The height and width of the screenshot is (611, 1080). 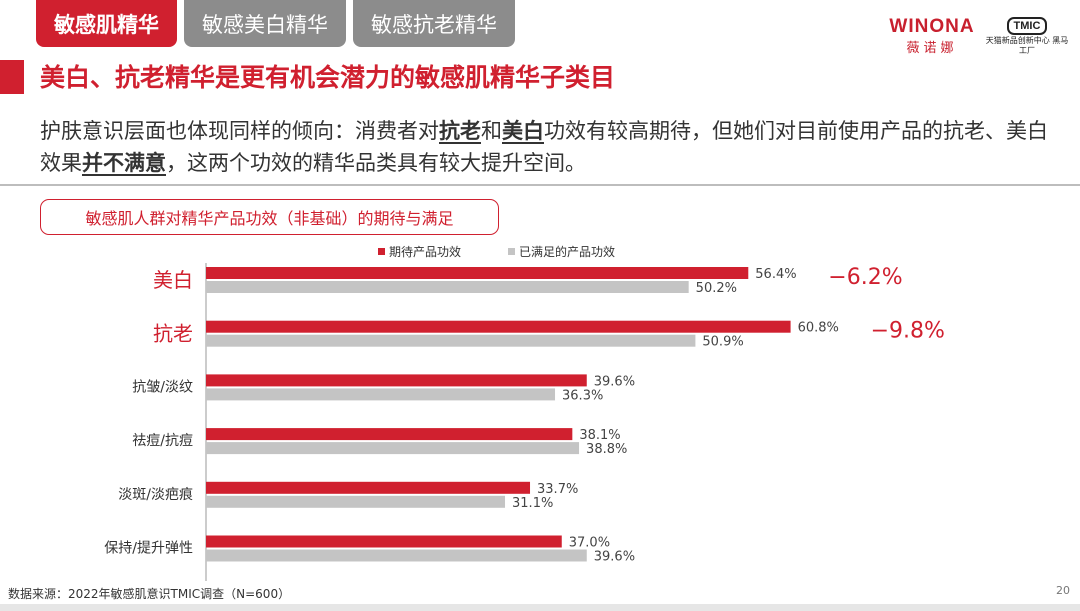 What do you see at coordinates (567, 251) in the screenshot?
I see `legend-label-2: 已满足的产品功效` at bounding box center [567, 251].